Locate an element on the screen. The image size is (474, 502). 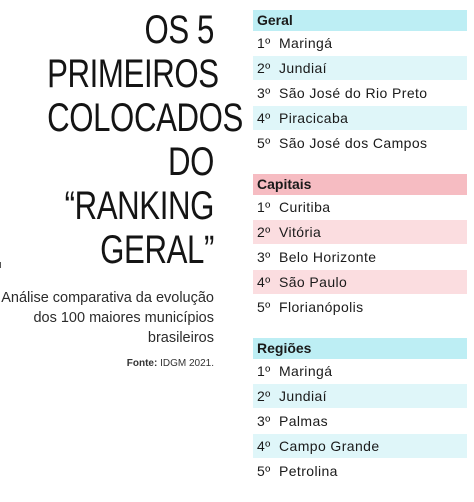
city-name: Piracicaba is located at coordinates (314, 118).